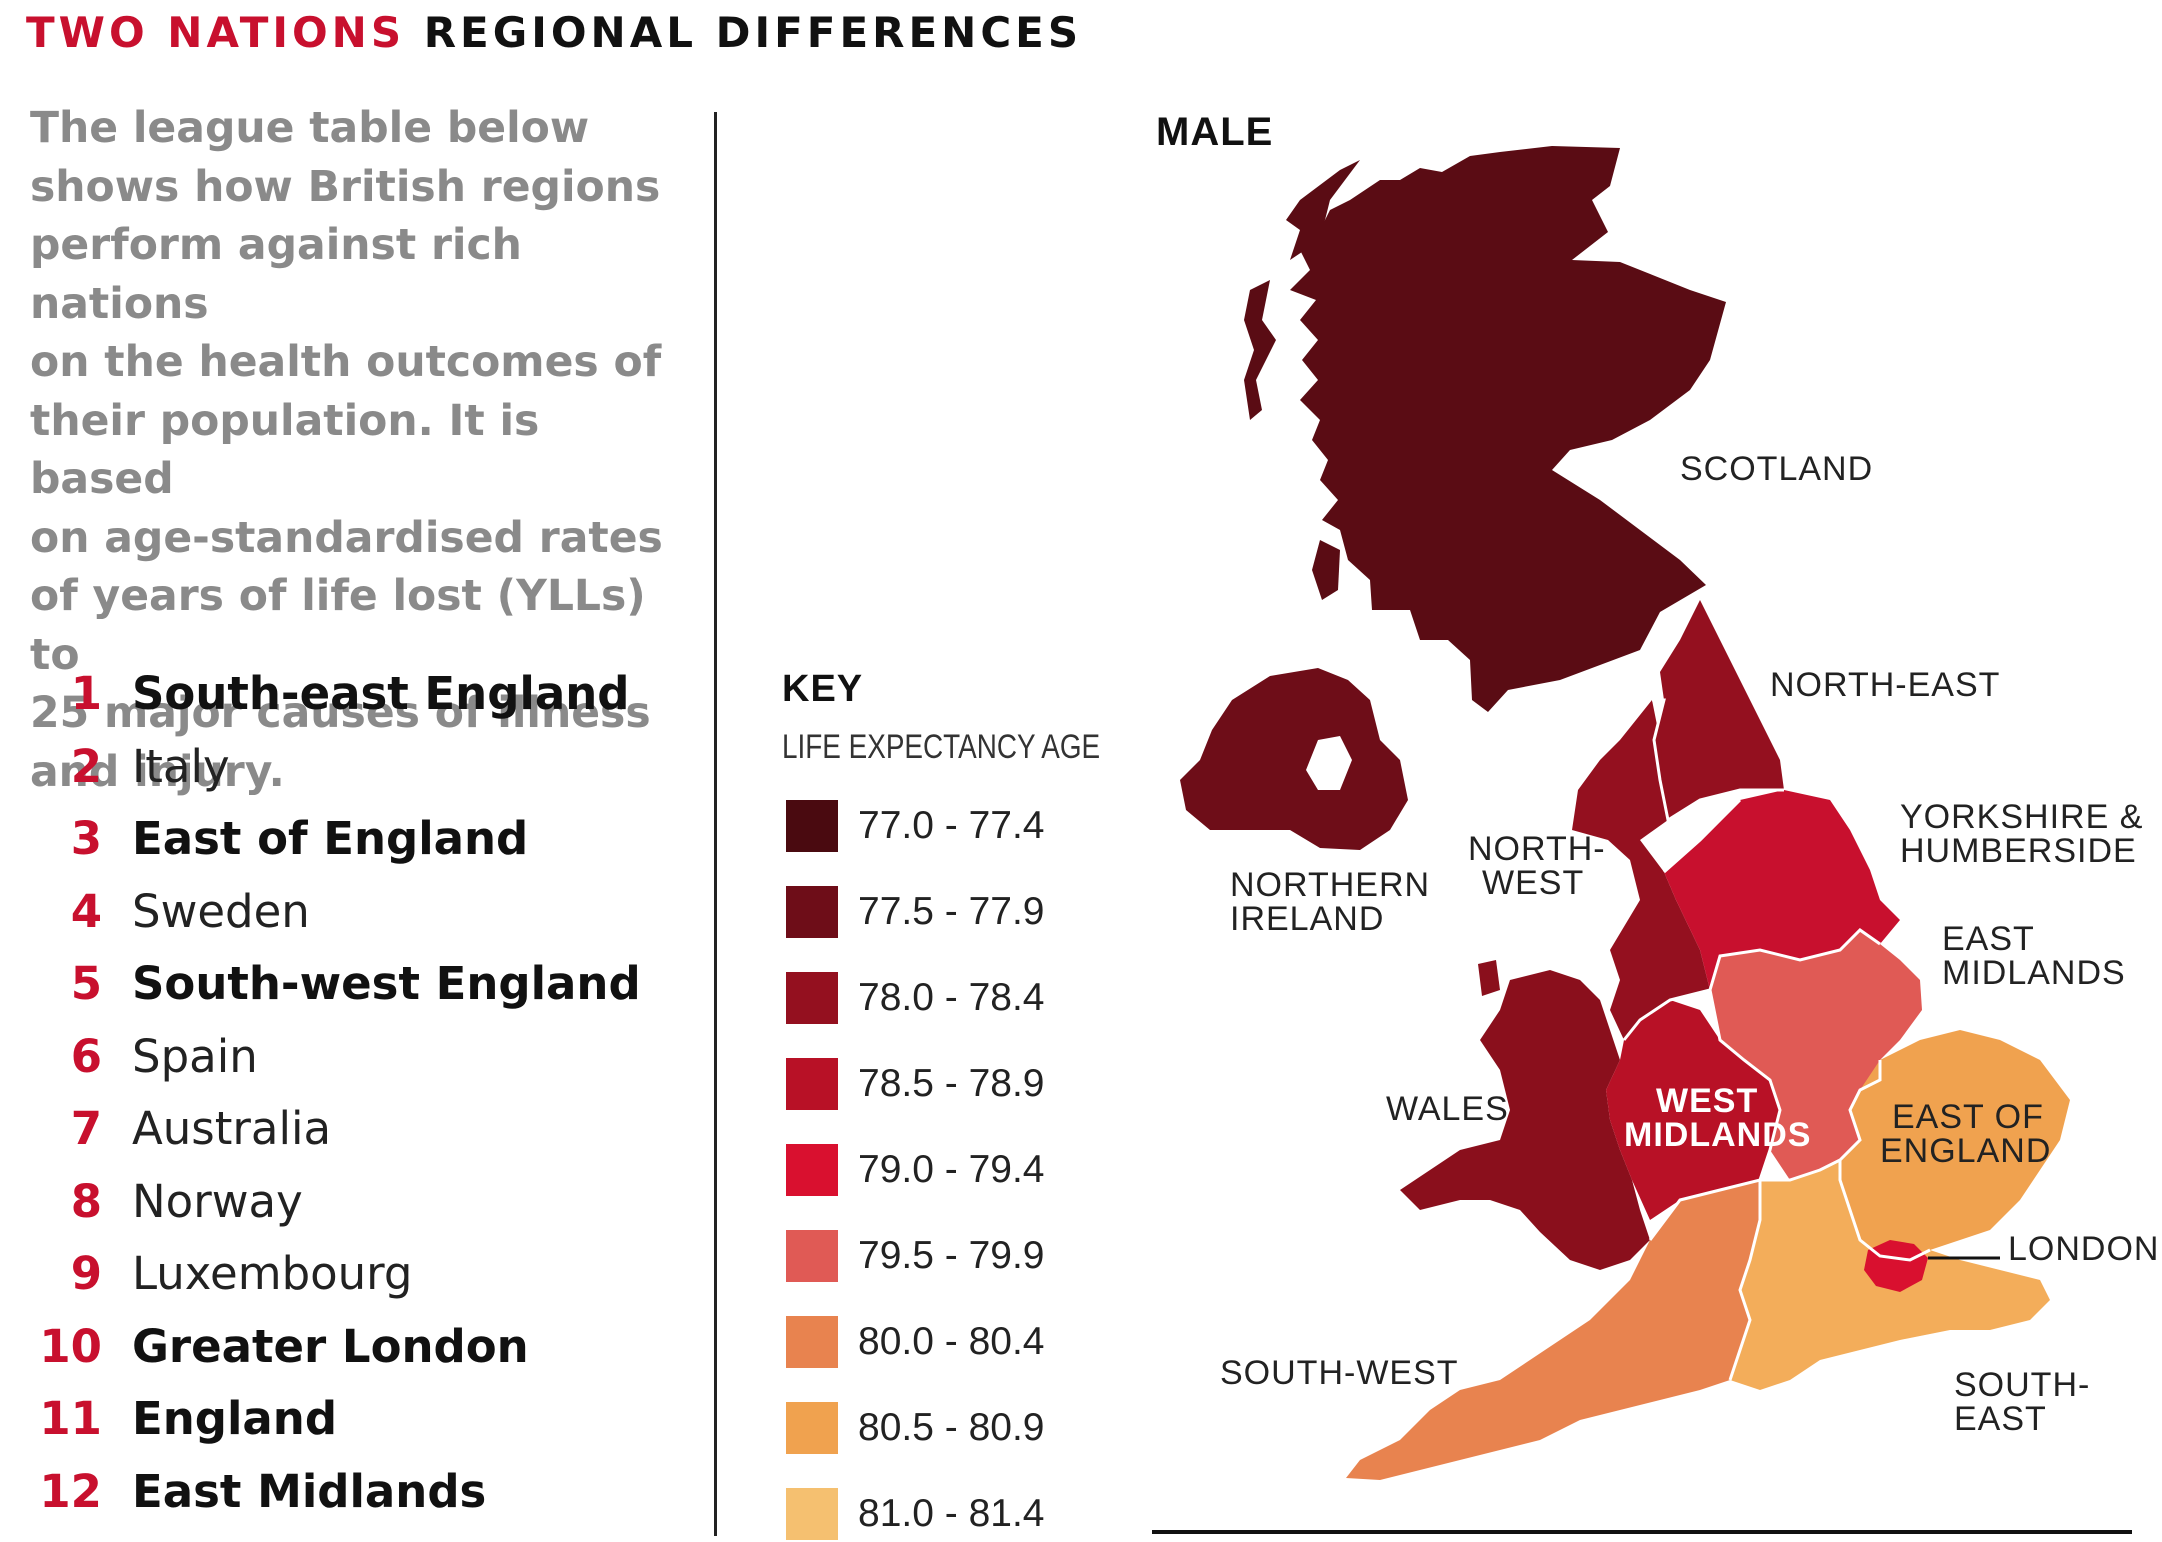 The height and width of the screenshot is (1542, 2162). I want to click on label-south-west: SOUTH-WEST, so click(1339, 1373).